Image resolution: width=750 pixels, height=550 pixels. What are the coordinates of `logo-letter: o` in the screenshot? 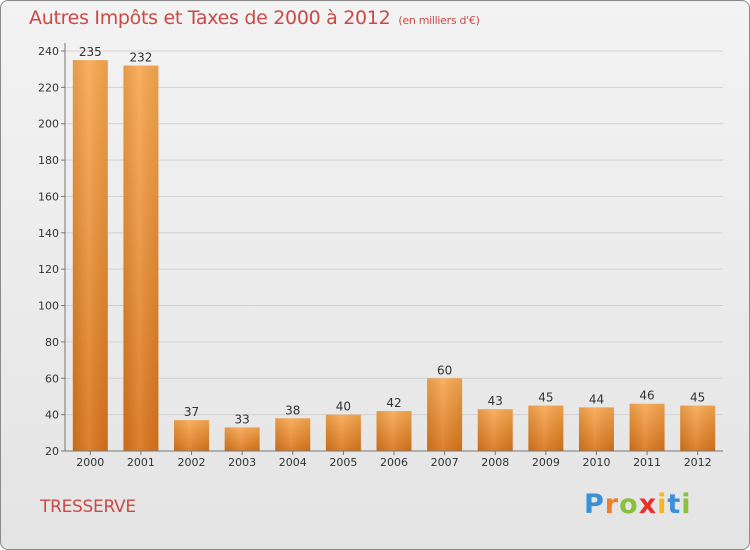 It's located at (629, 504).